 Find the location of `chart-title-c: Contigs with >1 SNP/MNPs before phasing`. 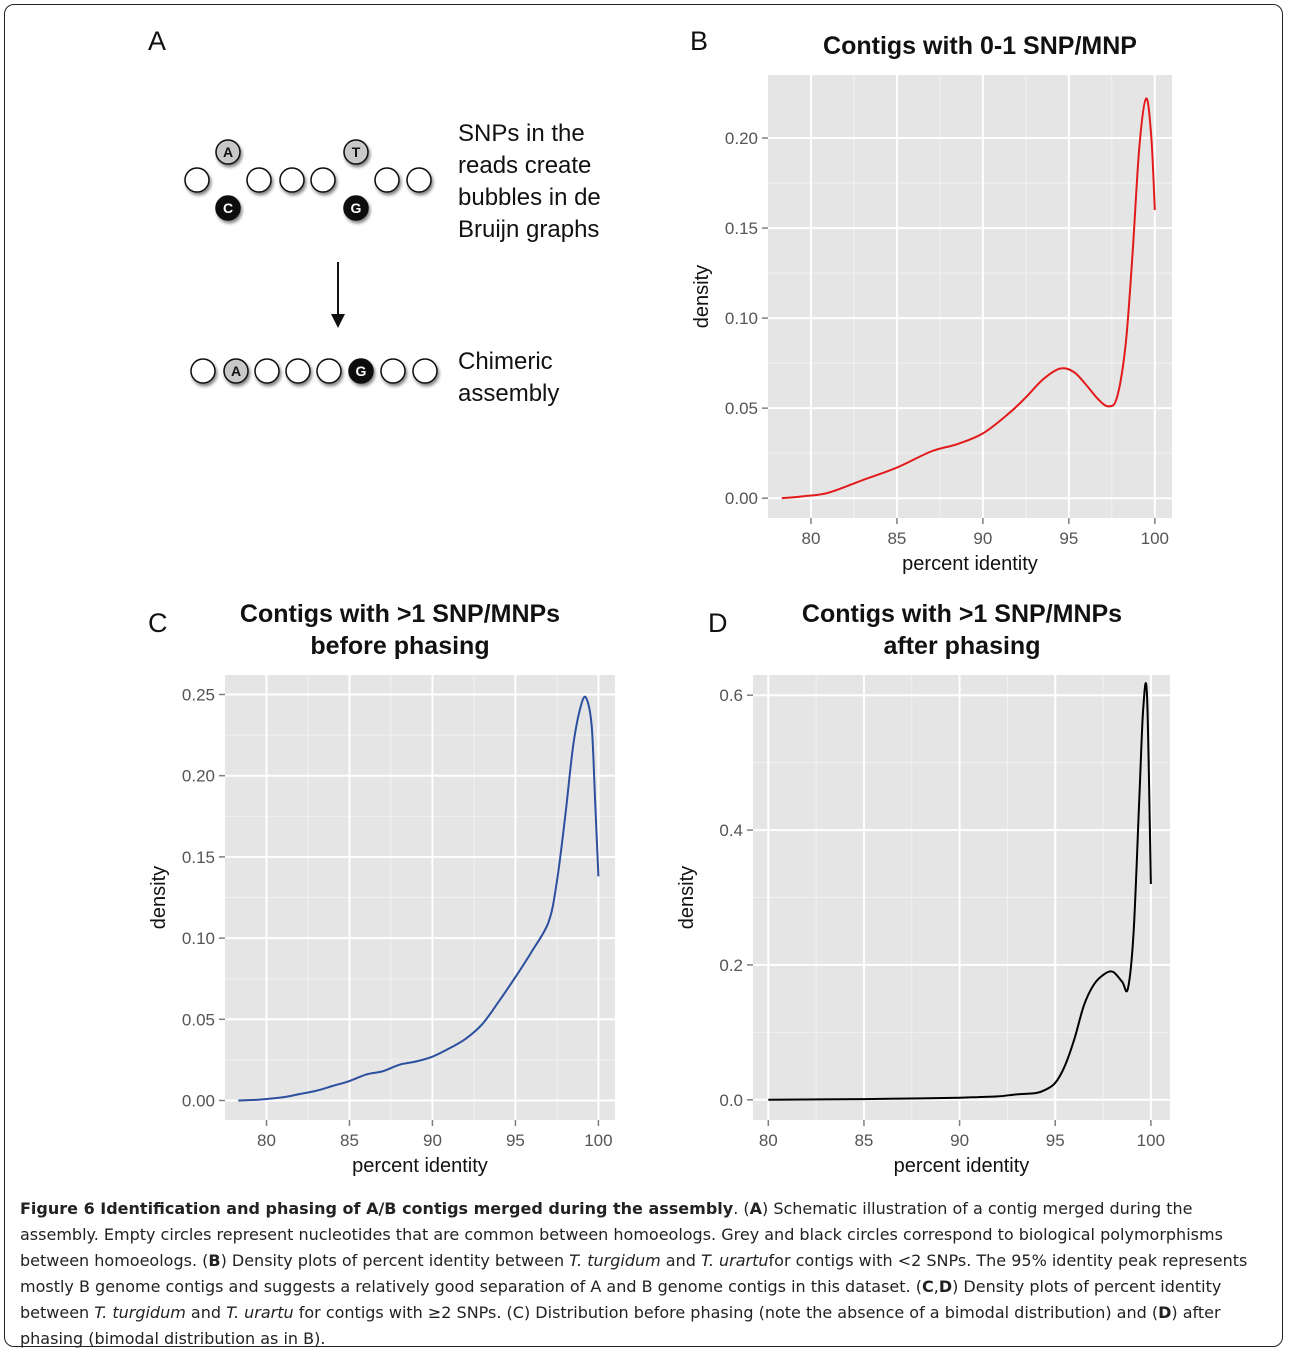

chart-title-c: Contigs with >1 SNP/MNPs before phasing is located at coordinates (400, 630).